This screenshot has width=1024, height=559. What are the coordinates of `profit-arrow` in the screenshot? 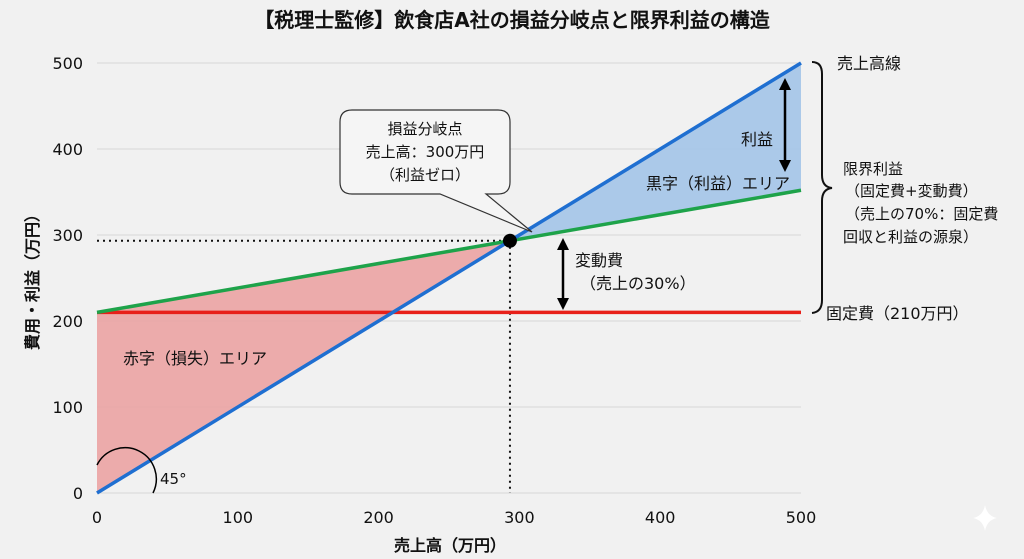 It's located at (785, 125).